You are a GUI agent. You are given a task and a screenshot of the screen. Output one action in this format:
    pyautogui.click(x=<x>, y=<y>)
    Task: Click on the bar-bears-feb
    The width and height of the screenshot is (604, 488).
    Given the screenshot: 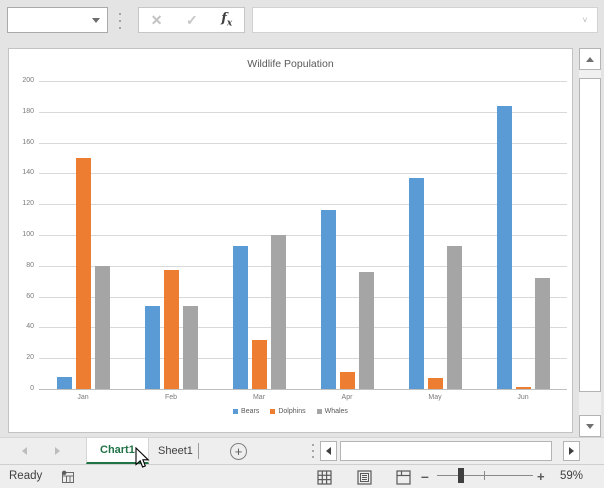 What is the action you would take?
    pyautogui.click(x=152, y=347)
    